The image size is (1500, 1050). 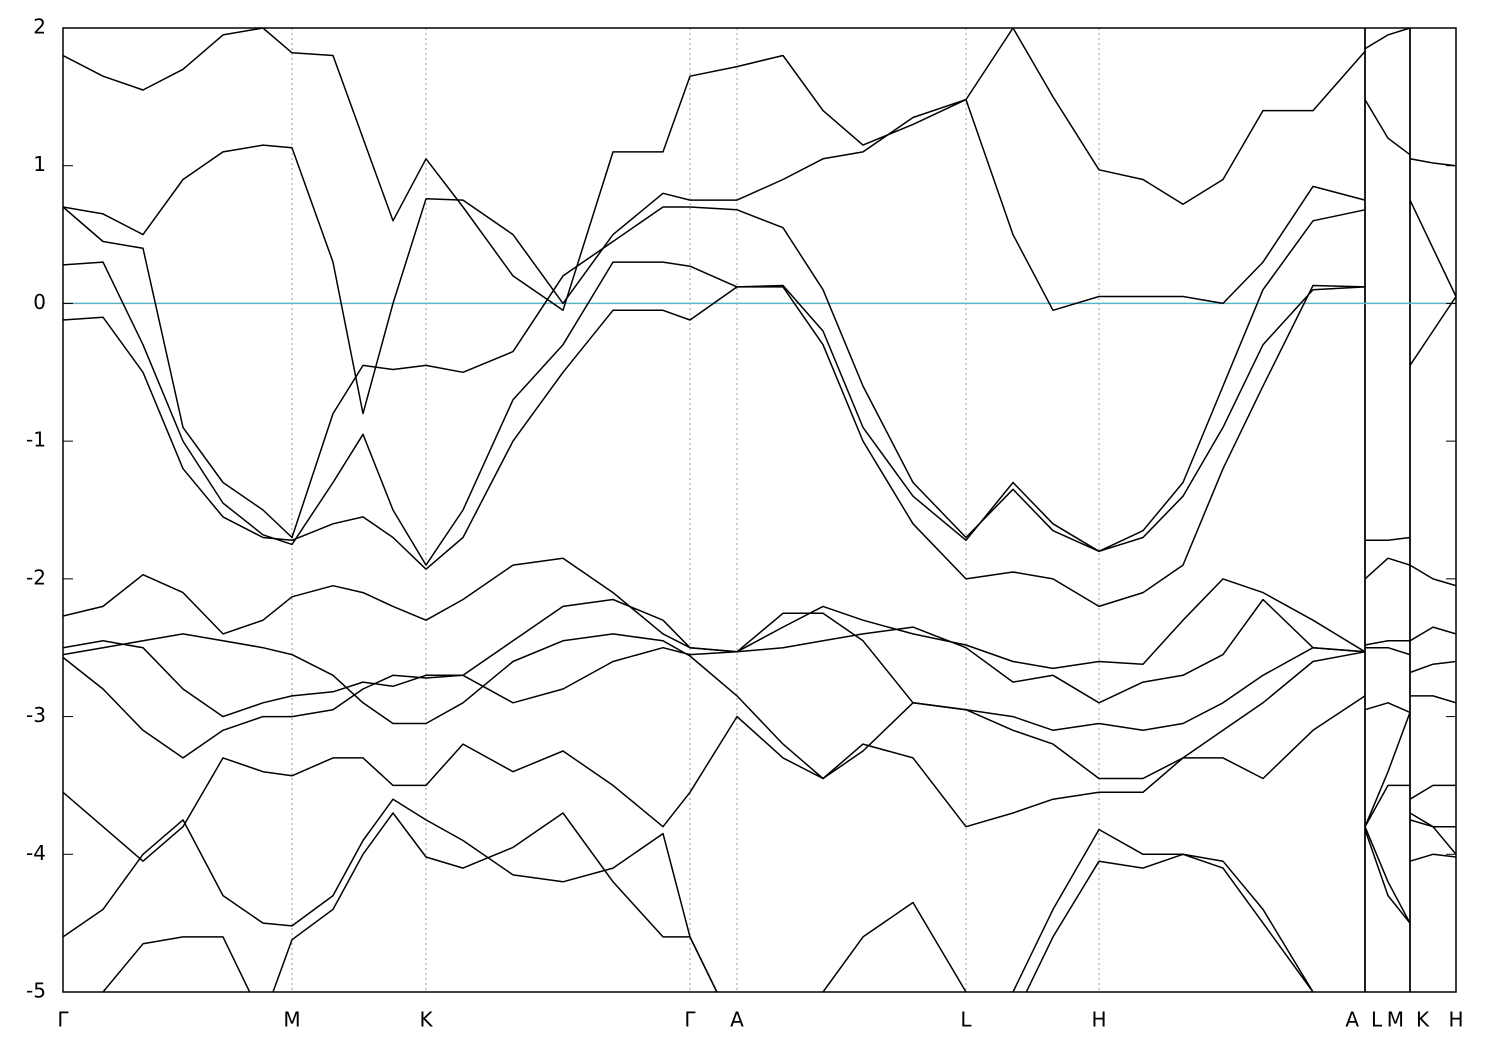 What do you see at coordinates (39, 27) in the screenshot?
I see `y-tick-label: 2` at bounding box center [39, 27].